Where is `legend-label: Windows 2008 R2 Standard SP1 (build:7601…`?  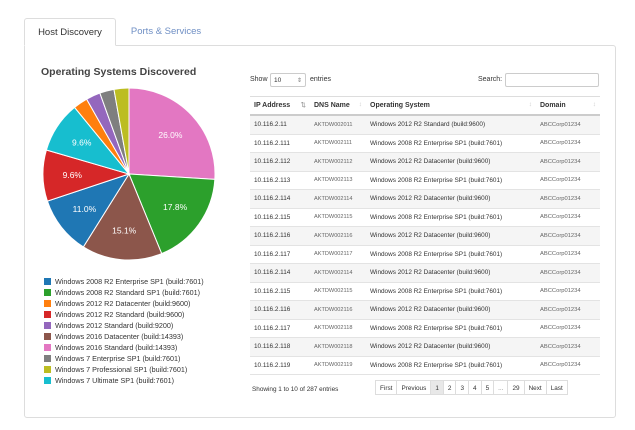 legend-label: Windows 2008 R2 Standard SP1 (build:7601… is located at coordinates (128, 292).